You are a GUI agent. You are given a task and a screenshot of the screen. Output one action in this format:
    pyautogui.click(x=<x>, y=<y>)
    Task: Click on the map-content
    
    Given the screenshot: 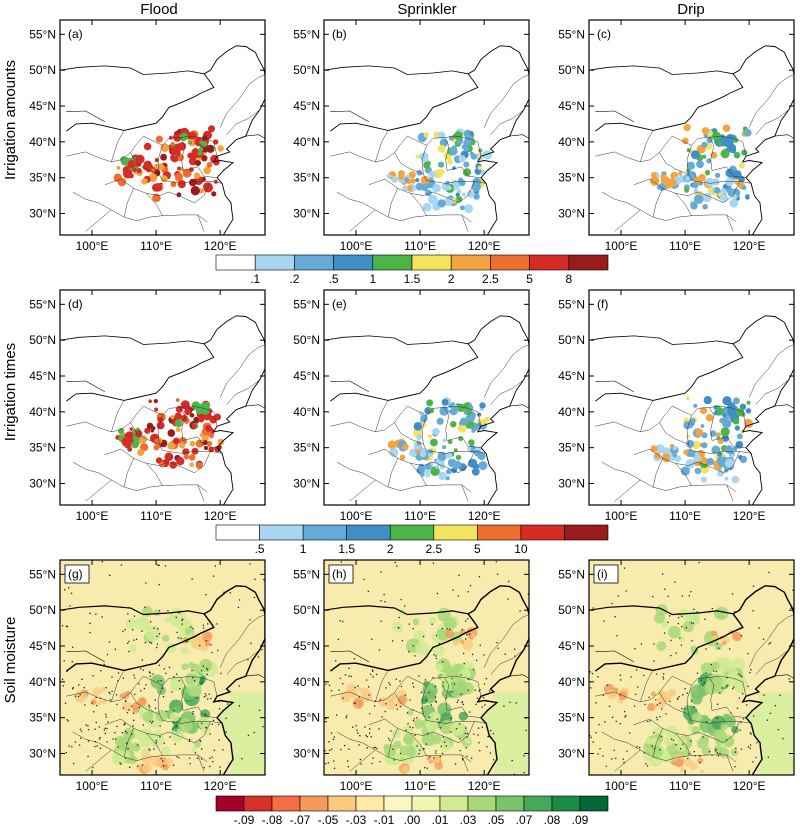 What is the action you would take?
    pyautogui.click(x=426, y=397)
    